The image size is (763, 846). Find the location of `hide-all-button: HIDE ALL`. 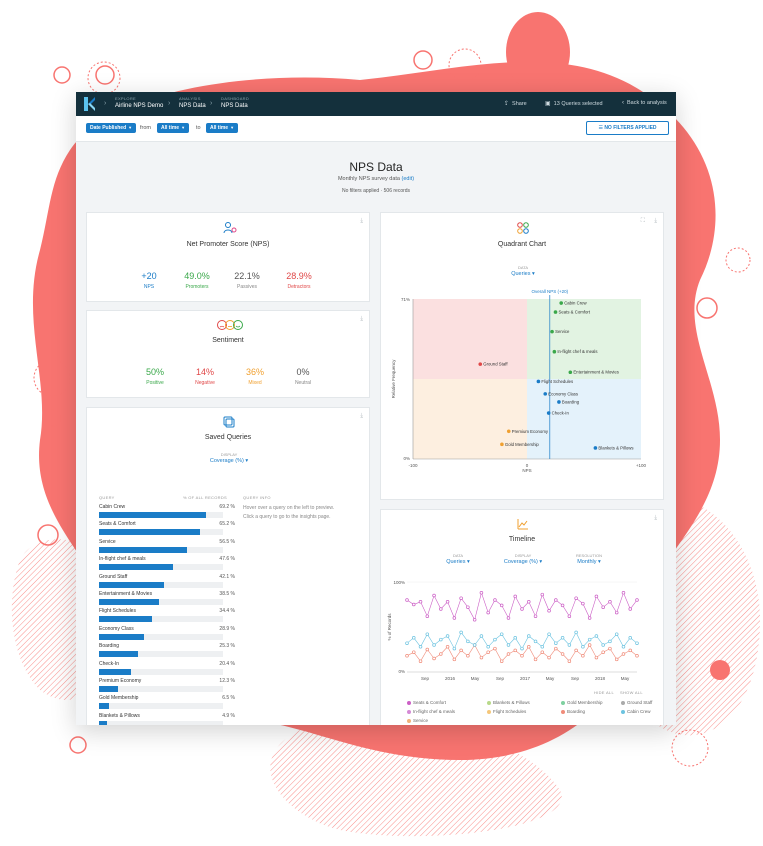

hide-all-button: HIDE ALL is located at coordinates (604, 692).